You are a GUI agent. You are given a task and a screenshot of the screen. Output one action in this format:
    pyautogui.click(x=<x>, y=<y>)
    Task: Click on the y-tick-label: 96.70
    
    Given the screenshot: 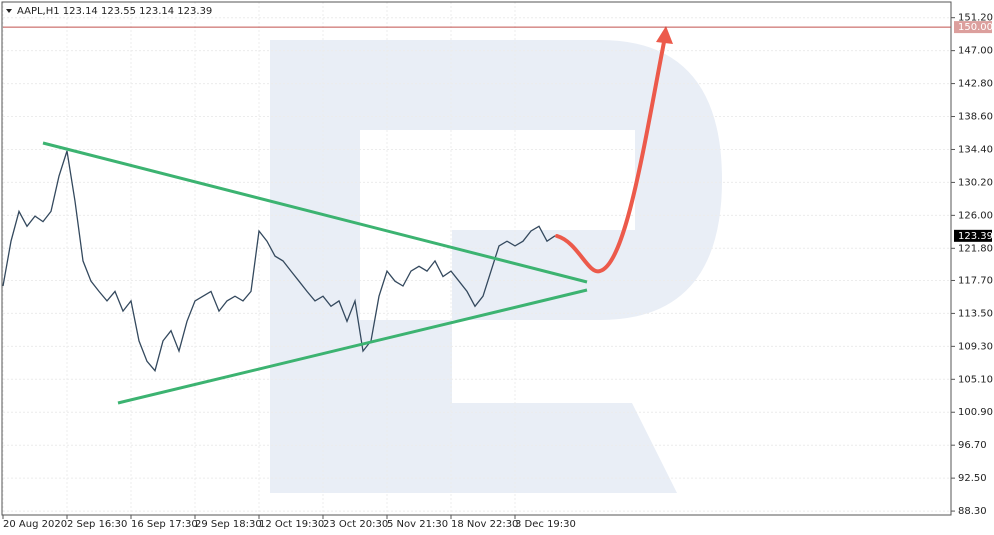 What is the action you would take?
    pyautogui.click(x=972, y=445)
    